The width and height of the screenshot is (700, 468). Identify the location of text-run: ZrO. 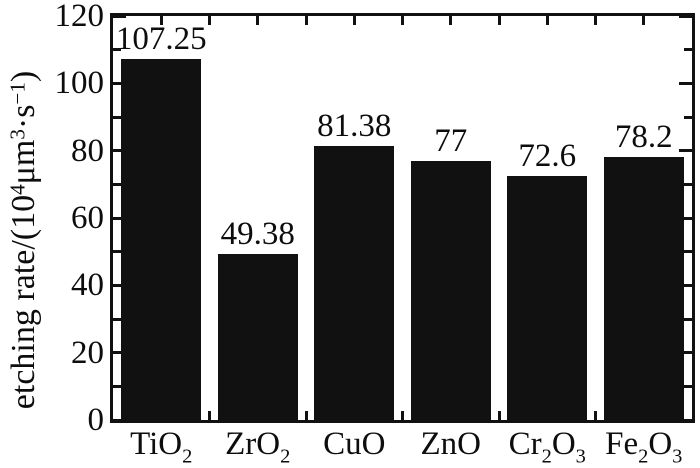
(253, 444).